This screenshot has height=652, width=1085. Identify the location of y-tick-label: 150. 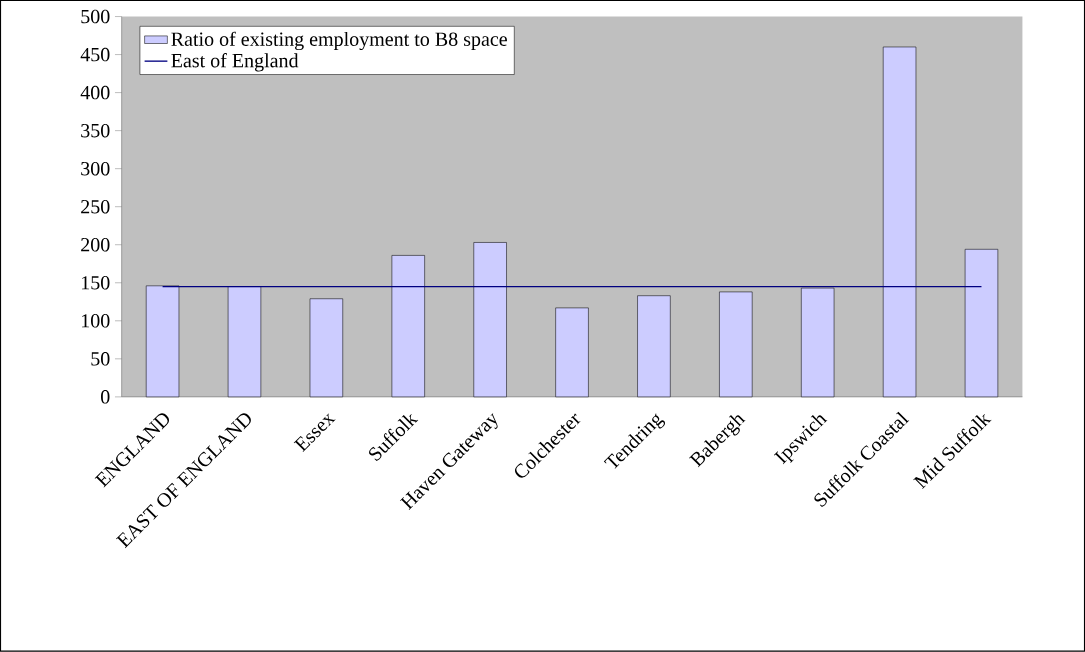
(95, 283).